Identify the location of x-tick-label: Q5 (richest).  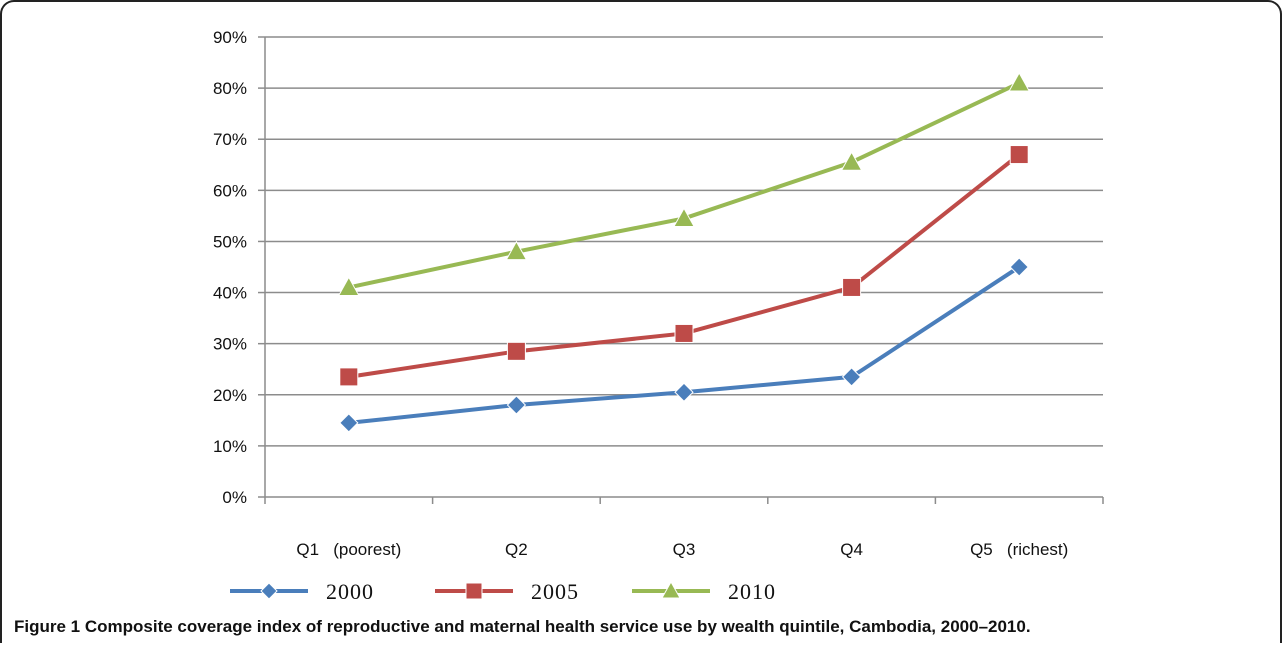
(1019, 549).